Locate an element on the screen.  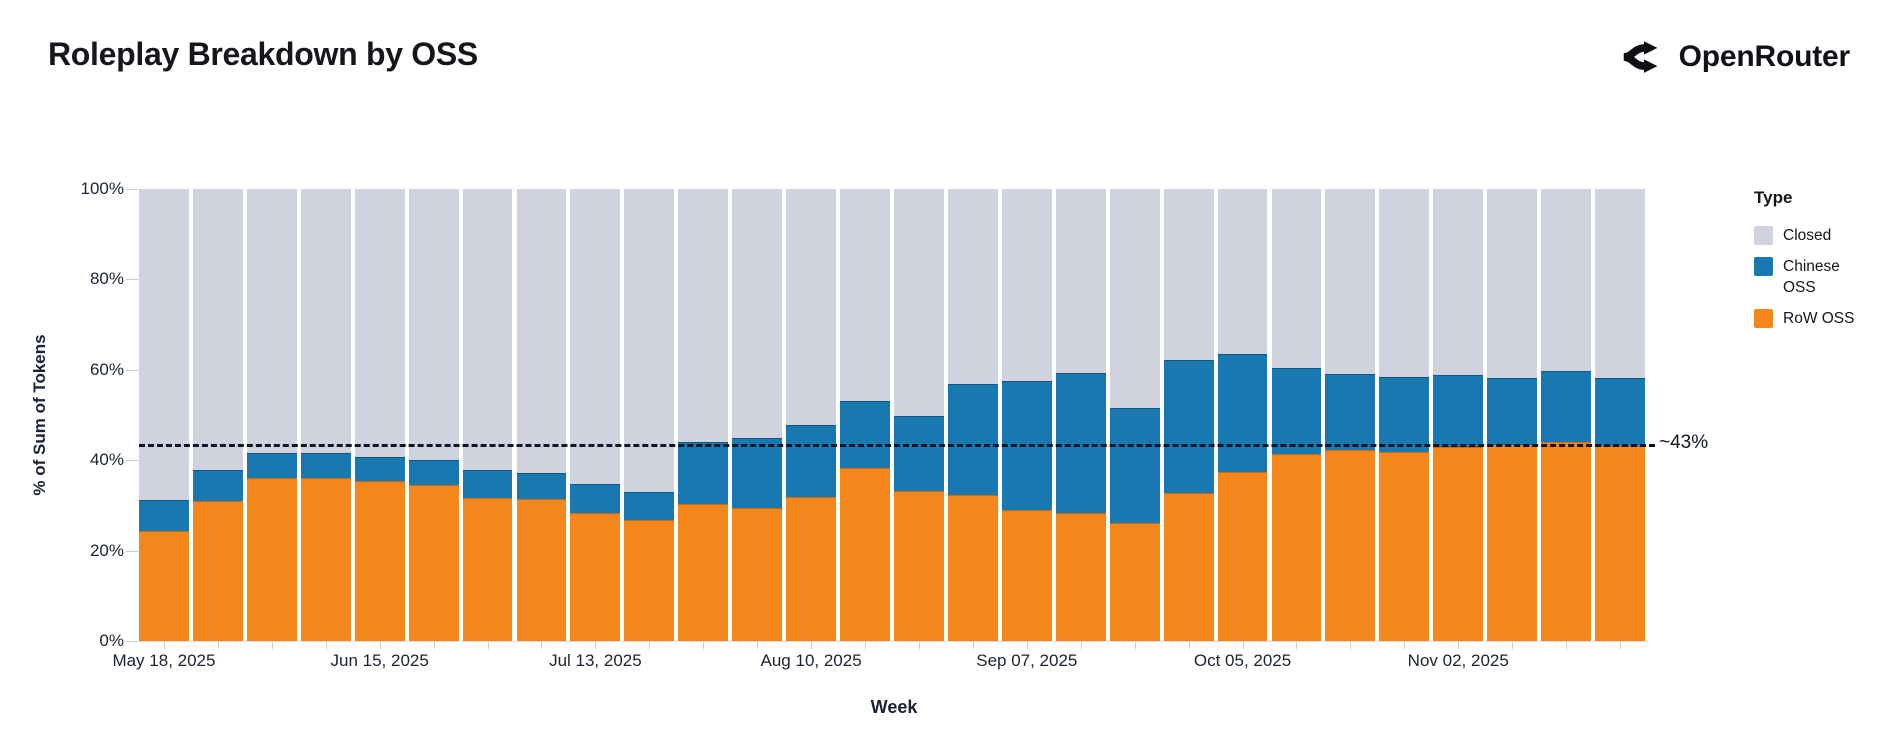
bar-week-Jun 22, 2025 is located at coordinates (433, 415).